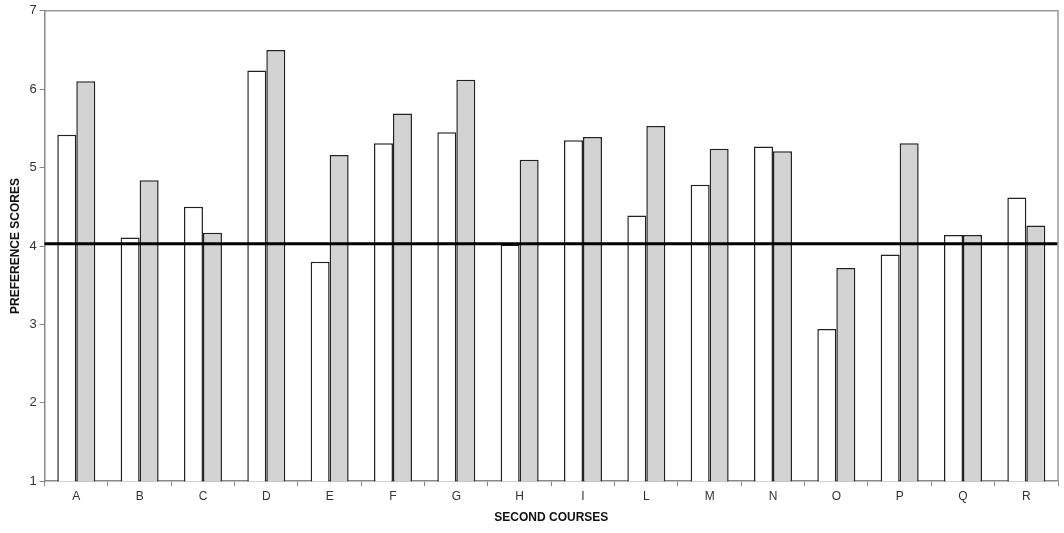 This screenshot has height=533, width=1064. Describe the element at coordinates (203, 495) in the screenshot. I see `x-tick-label: C` at that location.